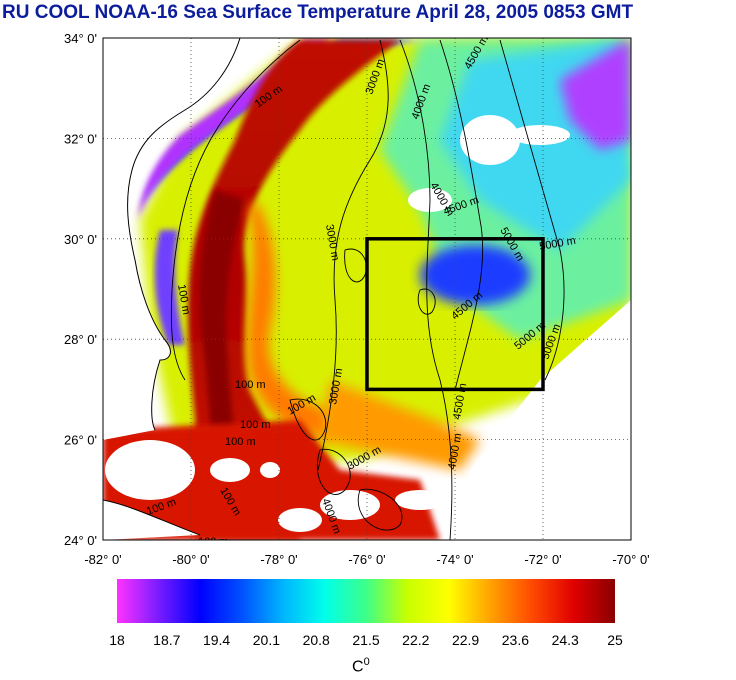 This screenshot has width=736, height=680. What do you see at coordinates (80, 289) in the screenshot?
I see `latitude-labels: 34° 0' 32° 0' 30° 0' 28° 0' 26° 0' 24° 0'` at bounding box center [80, 289].